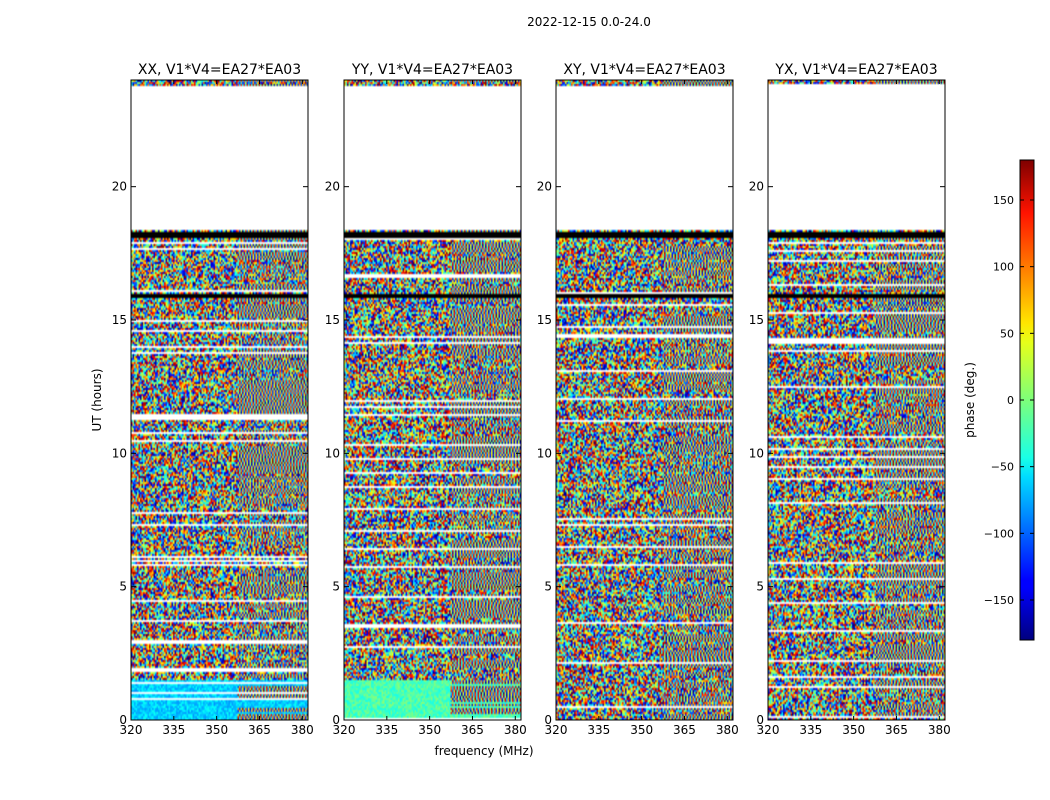  Describe the element at coordinates (855, 70) in the screenshot. I see `panel-title: YX, V1*V4=EA27*EA03` at that location.